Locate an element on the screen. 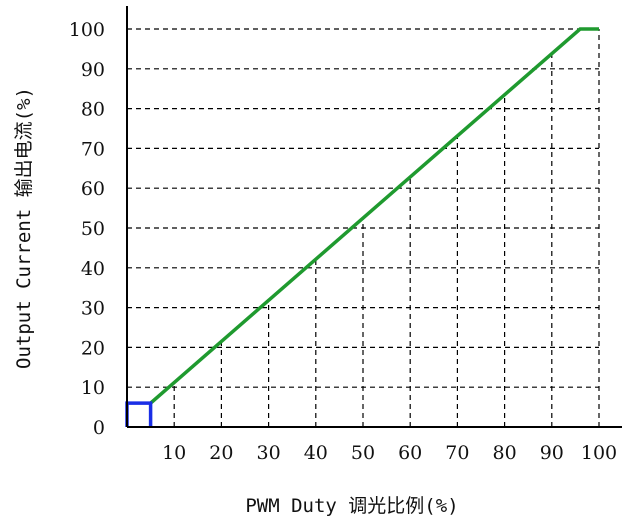 The width and height of the screenshot is (633, 520). x-tick-label: 20 is located at coordinates (221, 453).